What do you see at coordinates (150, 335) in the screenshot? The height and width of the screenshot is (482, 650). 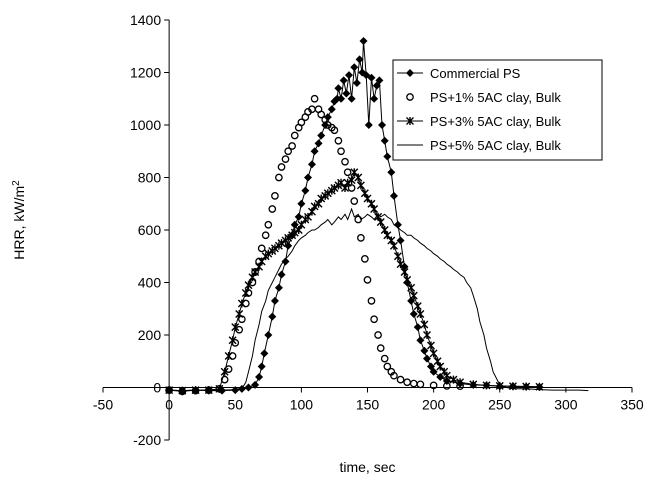 I see `y-tick-label: 200` at bounding box center [150, 335].